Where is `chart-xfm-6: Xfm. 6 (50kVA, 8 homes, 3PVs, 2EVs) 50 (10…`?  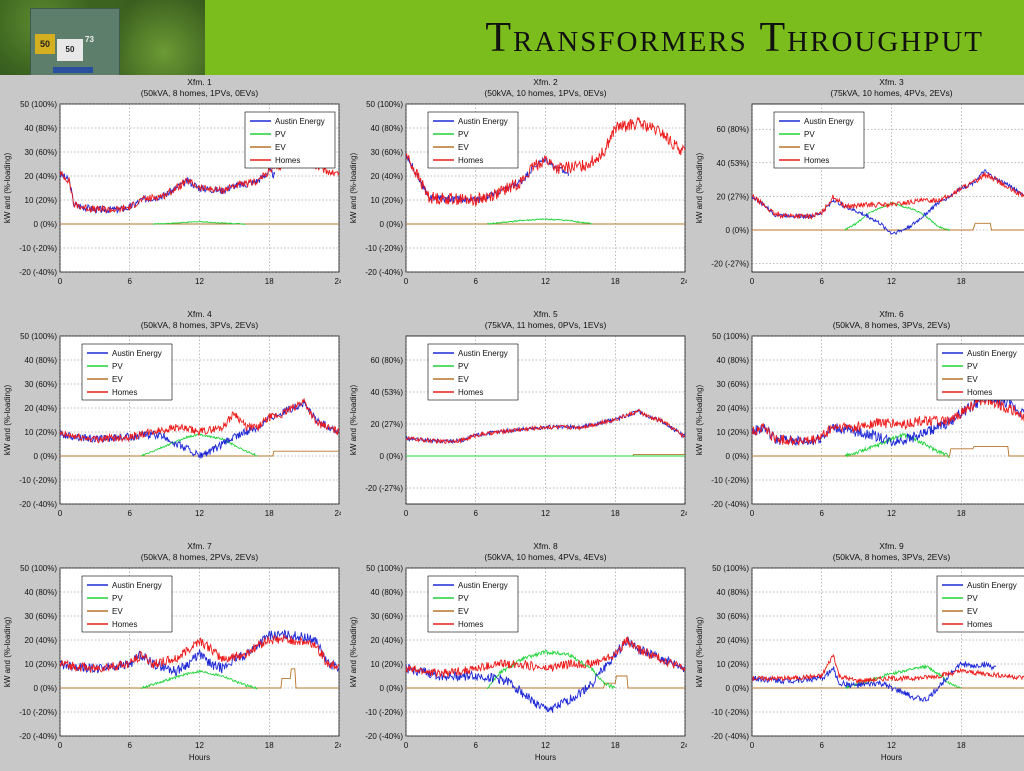
chart-xfm-6: Xfm. 6 (50kVA, 8 homes, 3PVs, 2EVs) 50 (10… is located at coordinates (858, 423).